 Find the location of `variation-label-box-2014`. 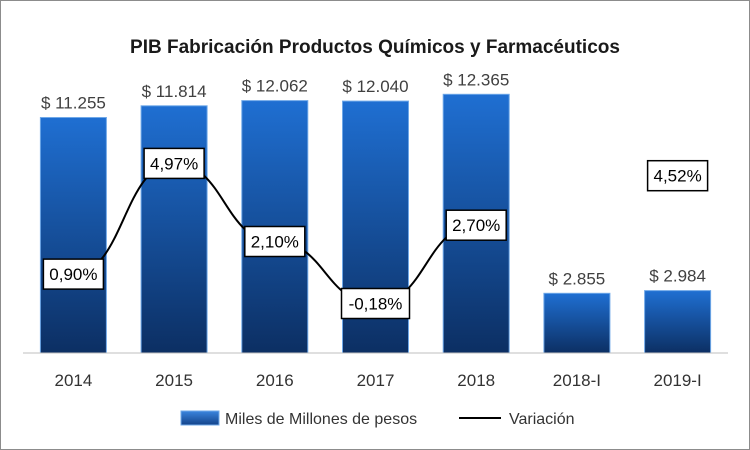

variation-label-box-2014 is located at coordinates (73, 274).